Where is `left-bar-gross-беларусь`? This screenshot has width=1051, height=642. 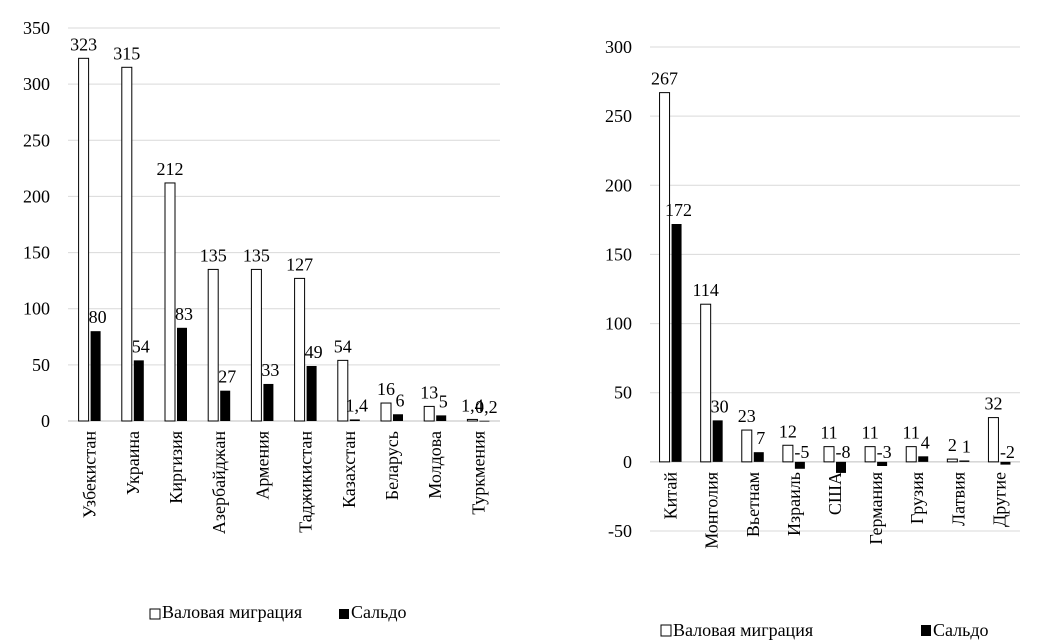
left-bar-gross-беларусь is located at coordinates (386, 412).